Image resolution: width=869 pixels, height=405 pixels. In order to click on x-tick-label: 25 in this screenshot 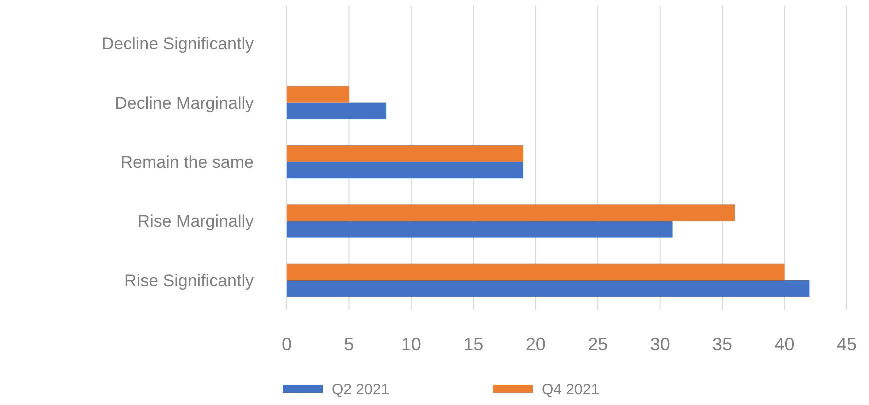, I will do `click(598, 344)`.